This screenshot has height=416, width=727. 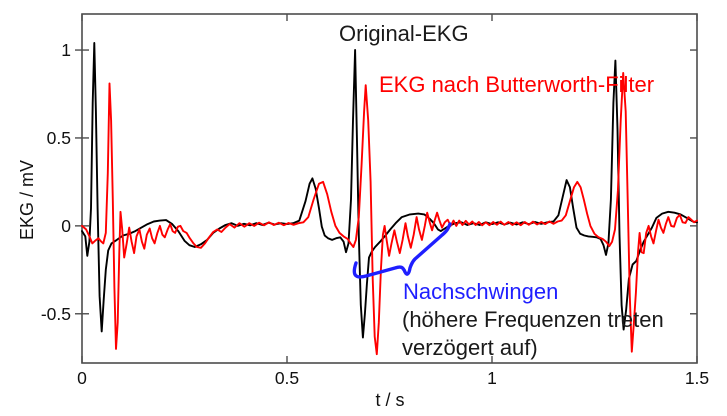 What do you see at coordinates (66, 226) in the screenshot?
I see `y-tick-label: 0` at bounding box center [66, 226].